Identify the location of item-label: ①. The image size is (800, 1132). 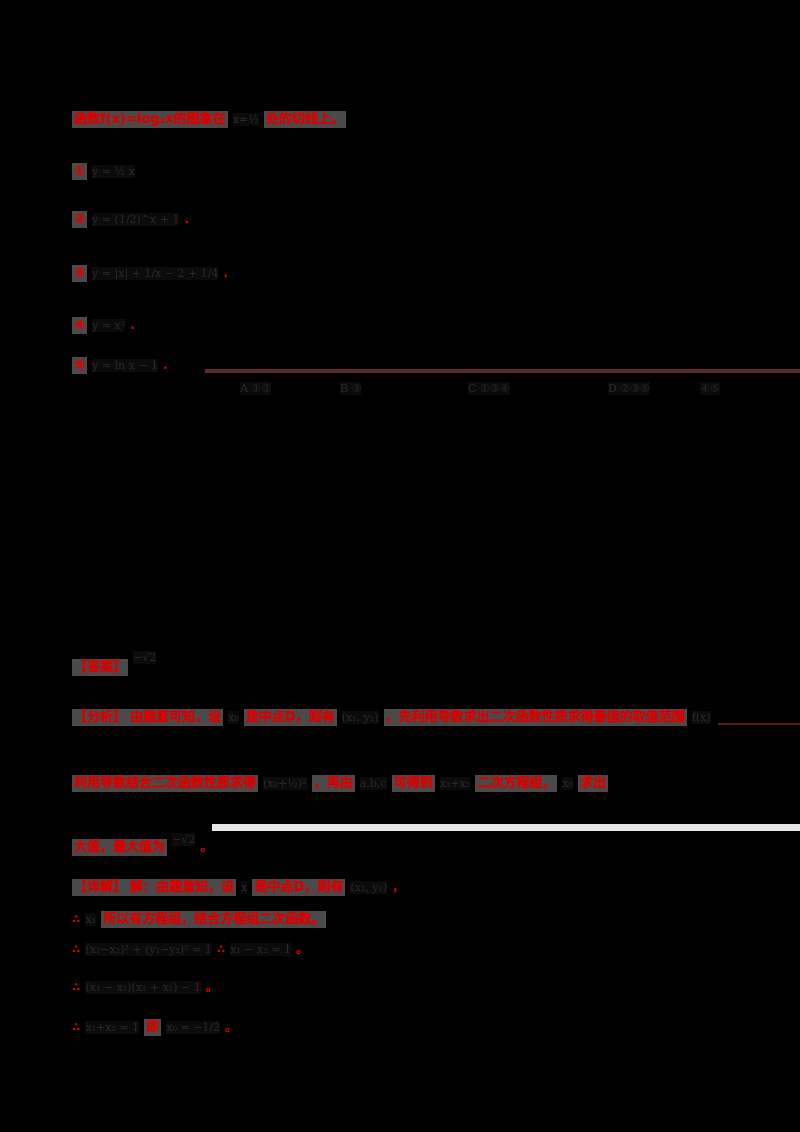
(80, 171).